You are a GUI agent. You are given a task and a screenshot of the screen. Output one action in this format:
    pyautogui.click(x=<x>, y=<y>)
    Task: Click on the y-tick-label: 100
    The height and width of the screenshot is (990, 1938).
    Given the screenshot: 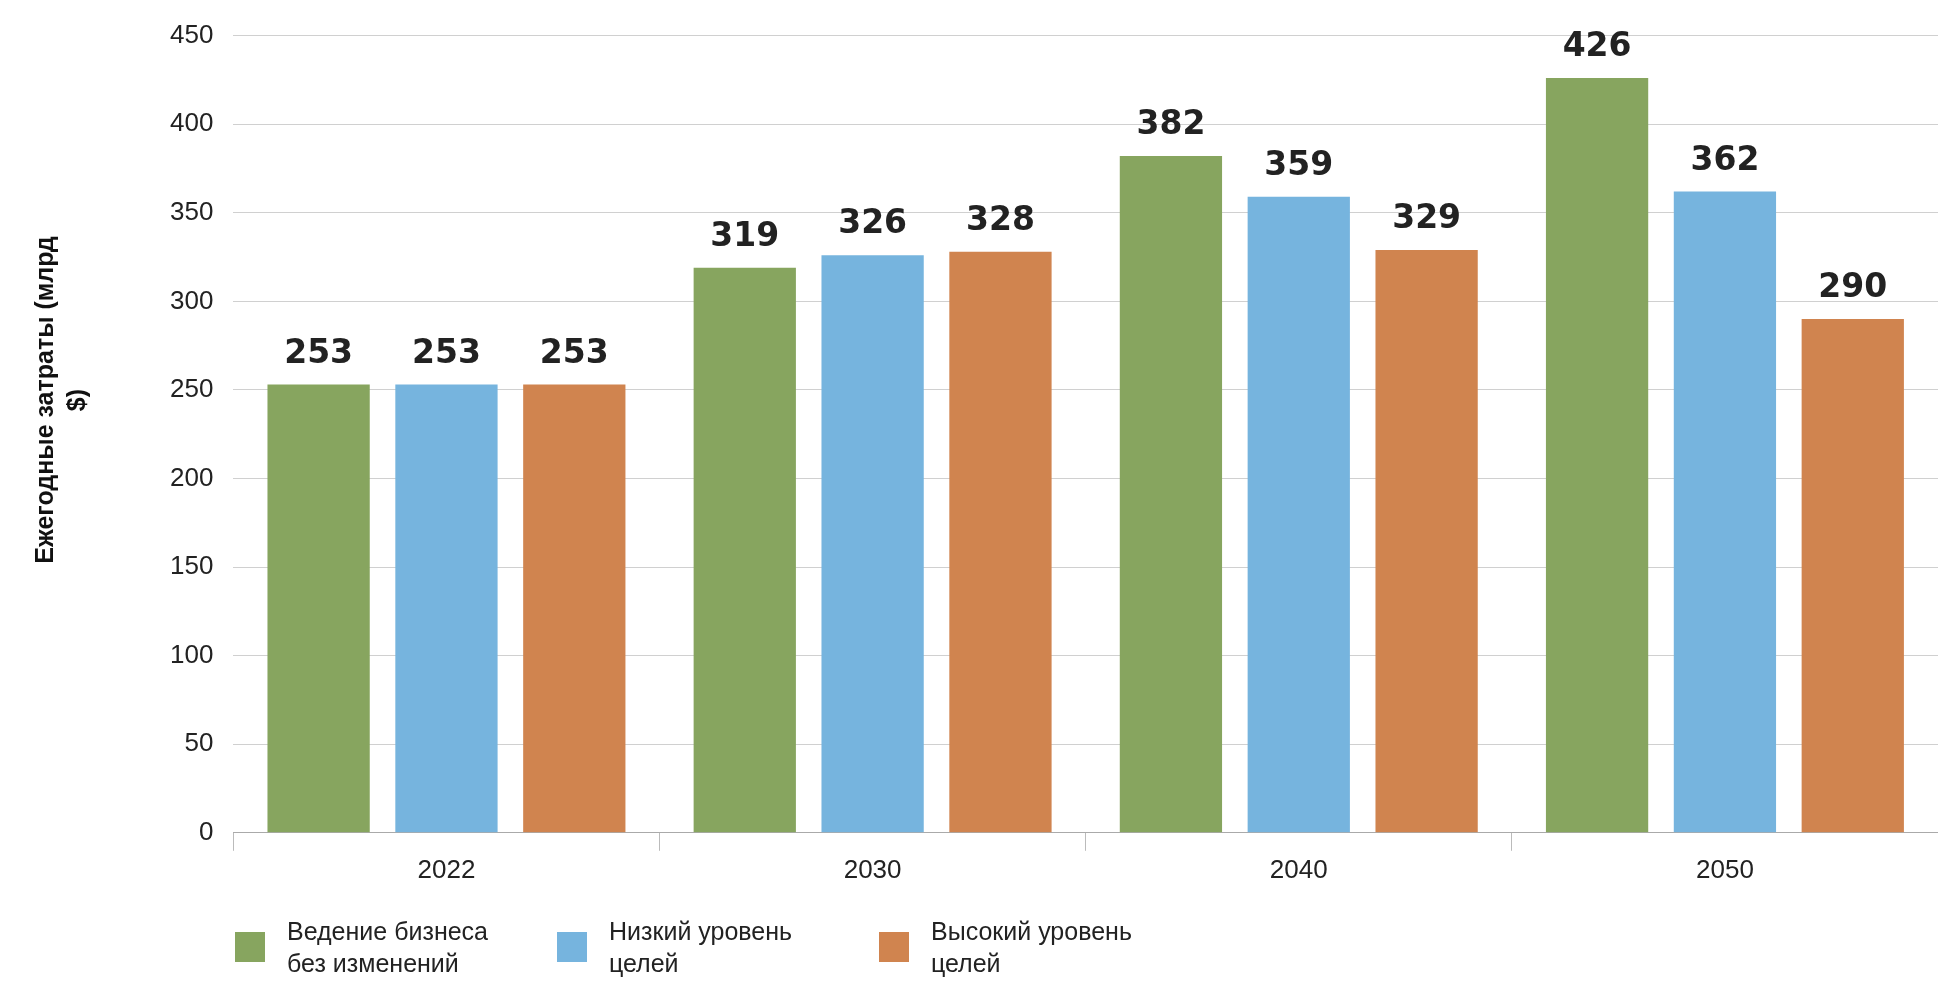 What is the action you would take?
    pyautogui.click(x=191, y=653)
    